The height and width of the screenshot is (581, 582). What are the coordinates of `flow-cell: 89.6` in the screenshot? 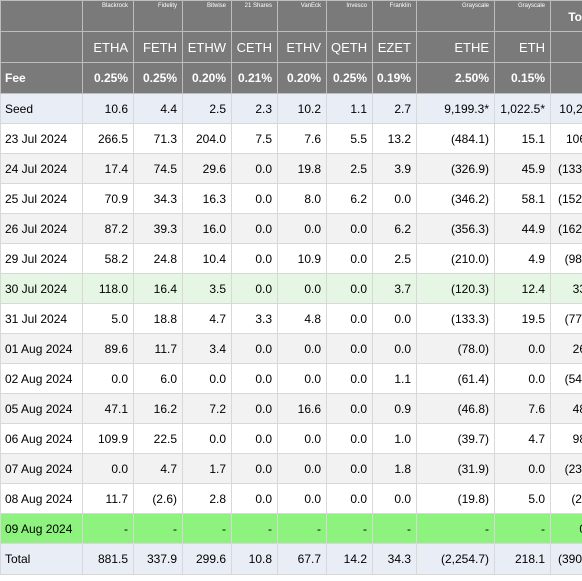 It's located at (108, 348).